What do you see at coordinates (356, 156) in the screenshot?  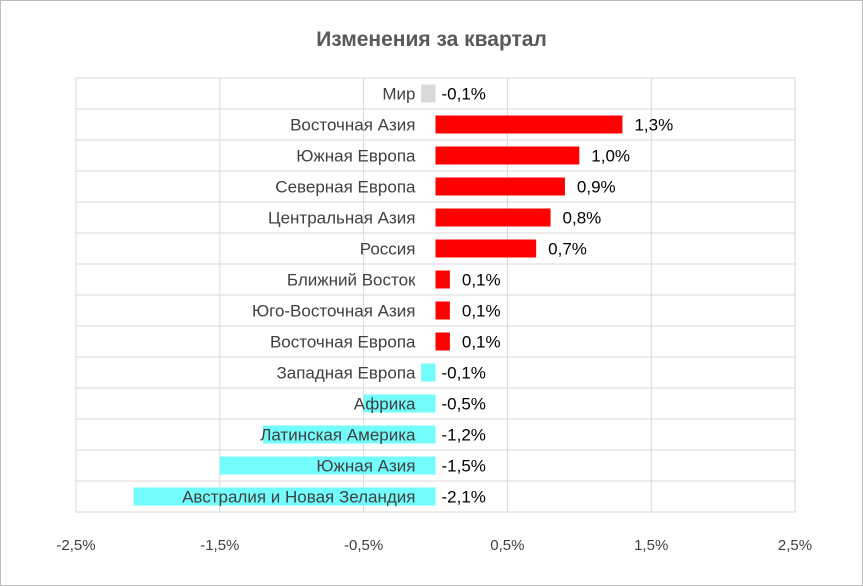 I see `category-label: Южная Европа` at bounding box center [356, 156].